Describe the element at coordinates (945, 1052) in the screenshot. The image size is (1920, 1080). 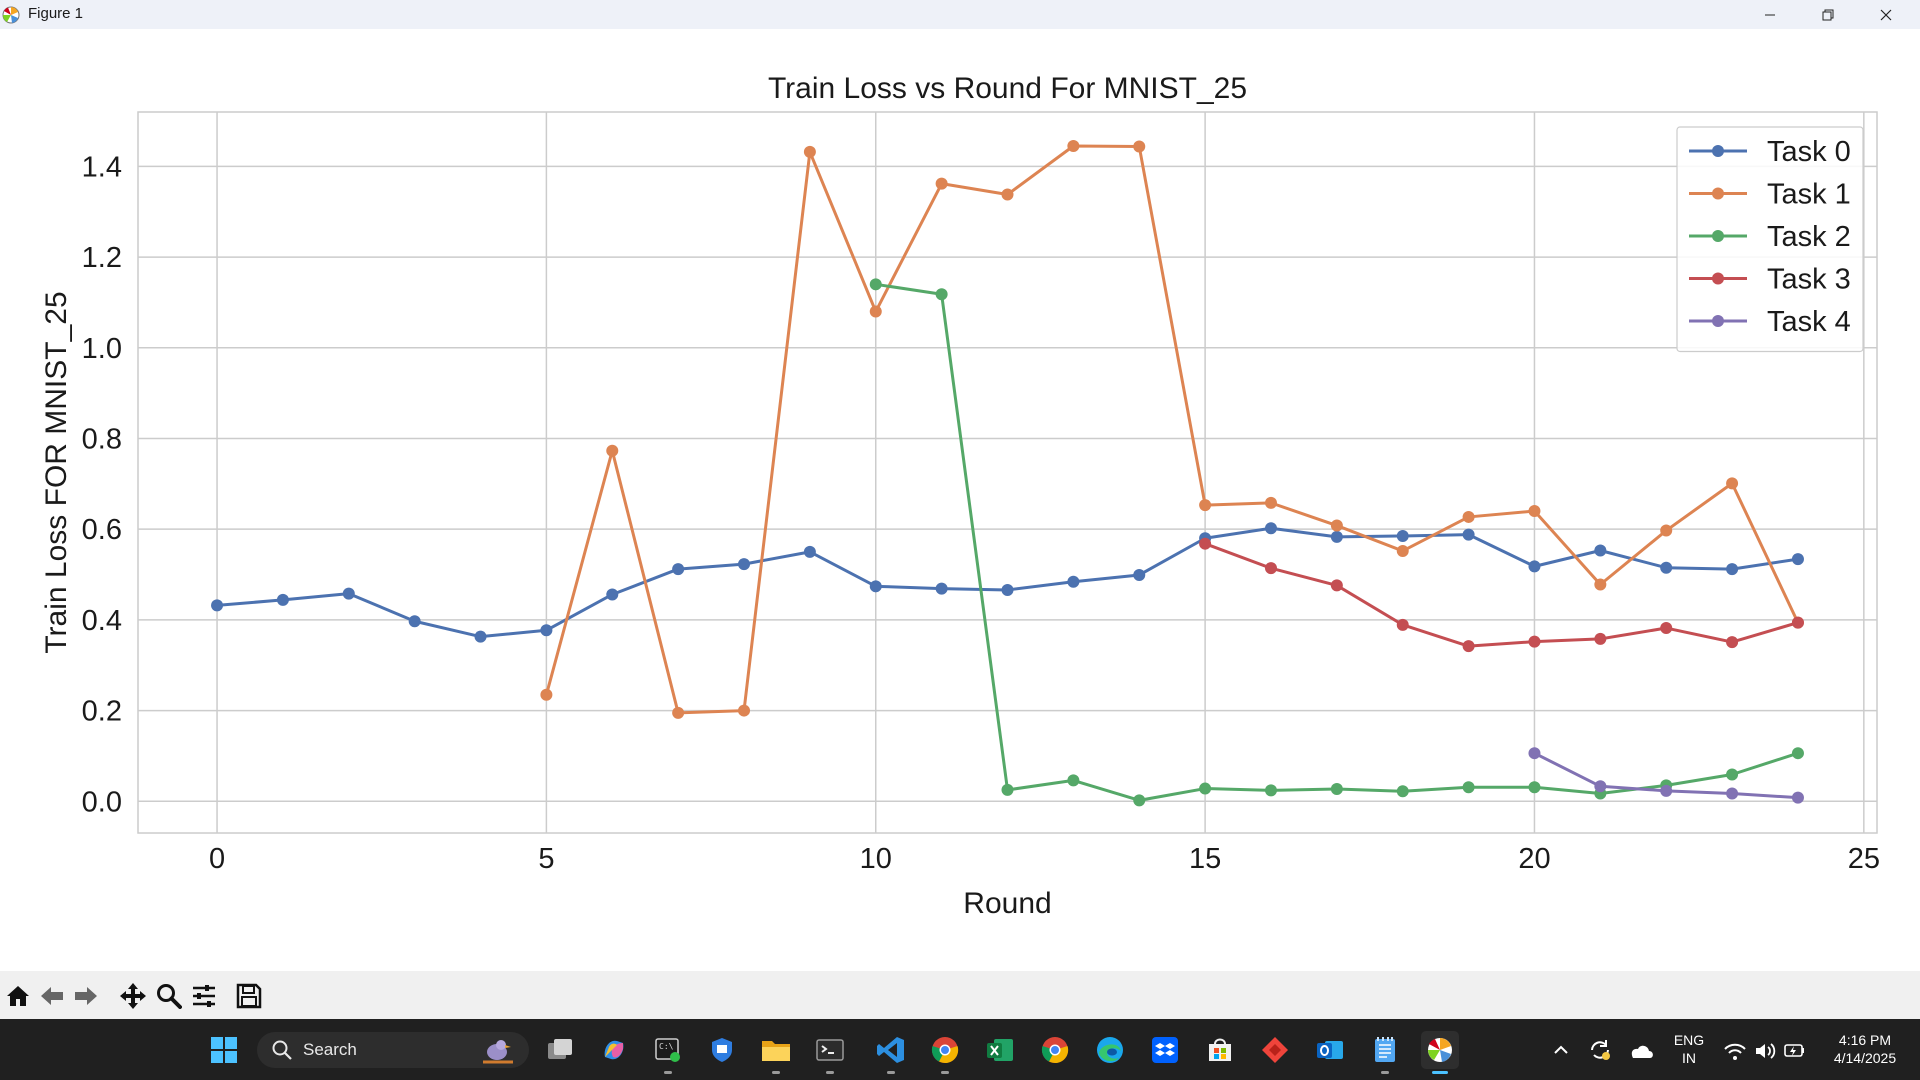
I see `taskbar-app-chrome-profile` at that location.